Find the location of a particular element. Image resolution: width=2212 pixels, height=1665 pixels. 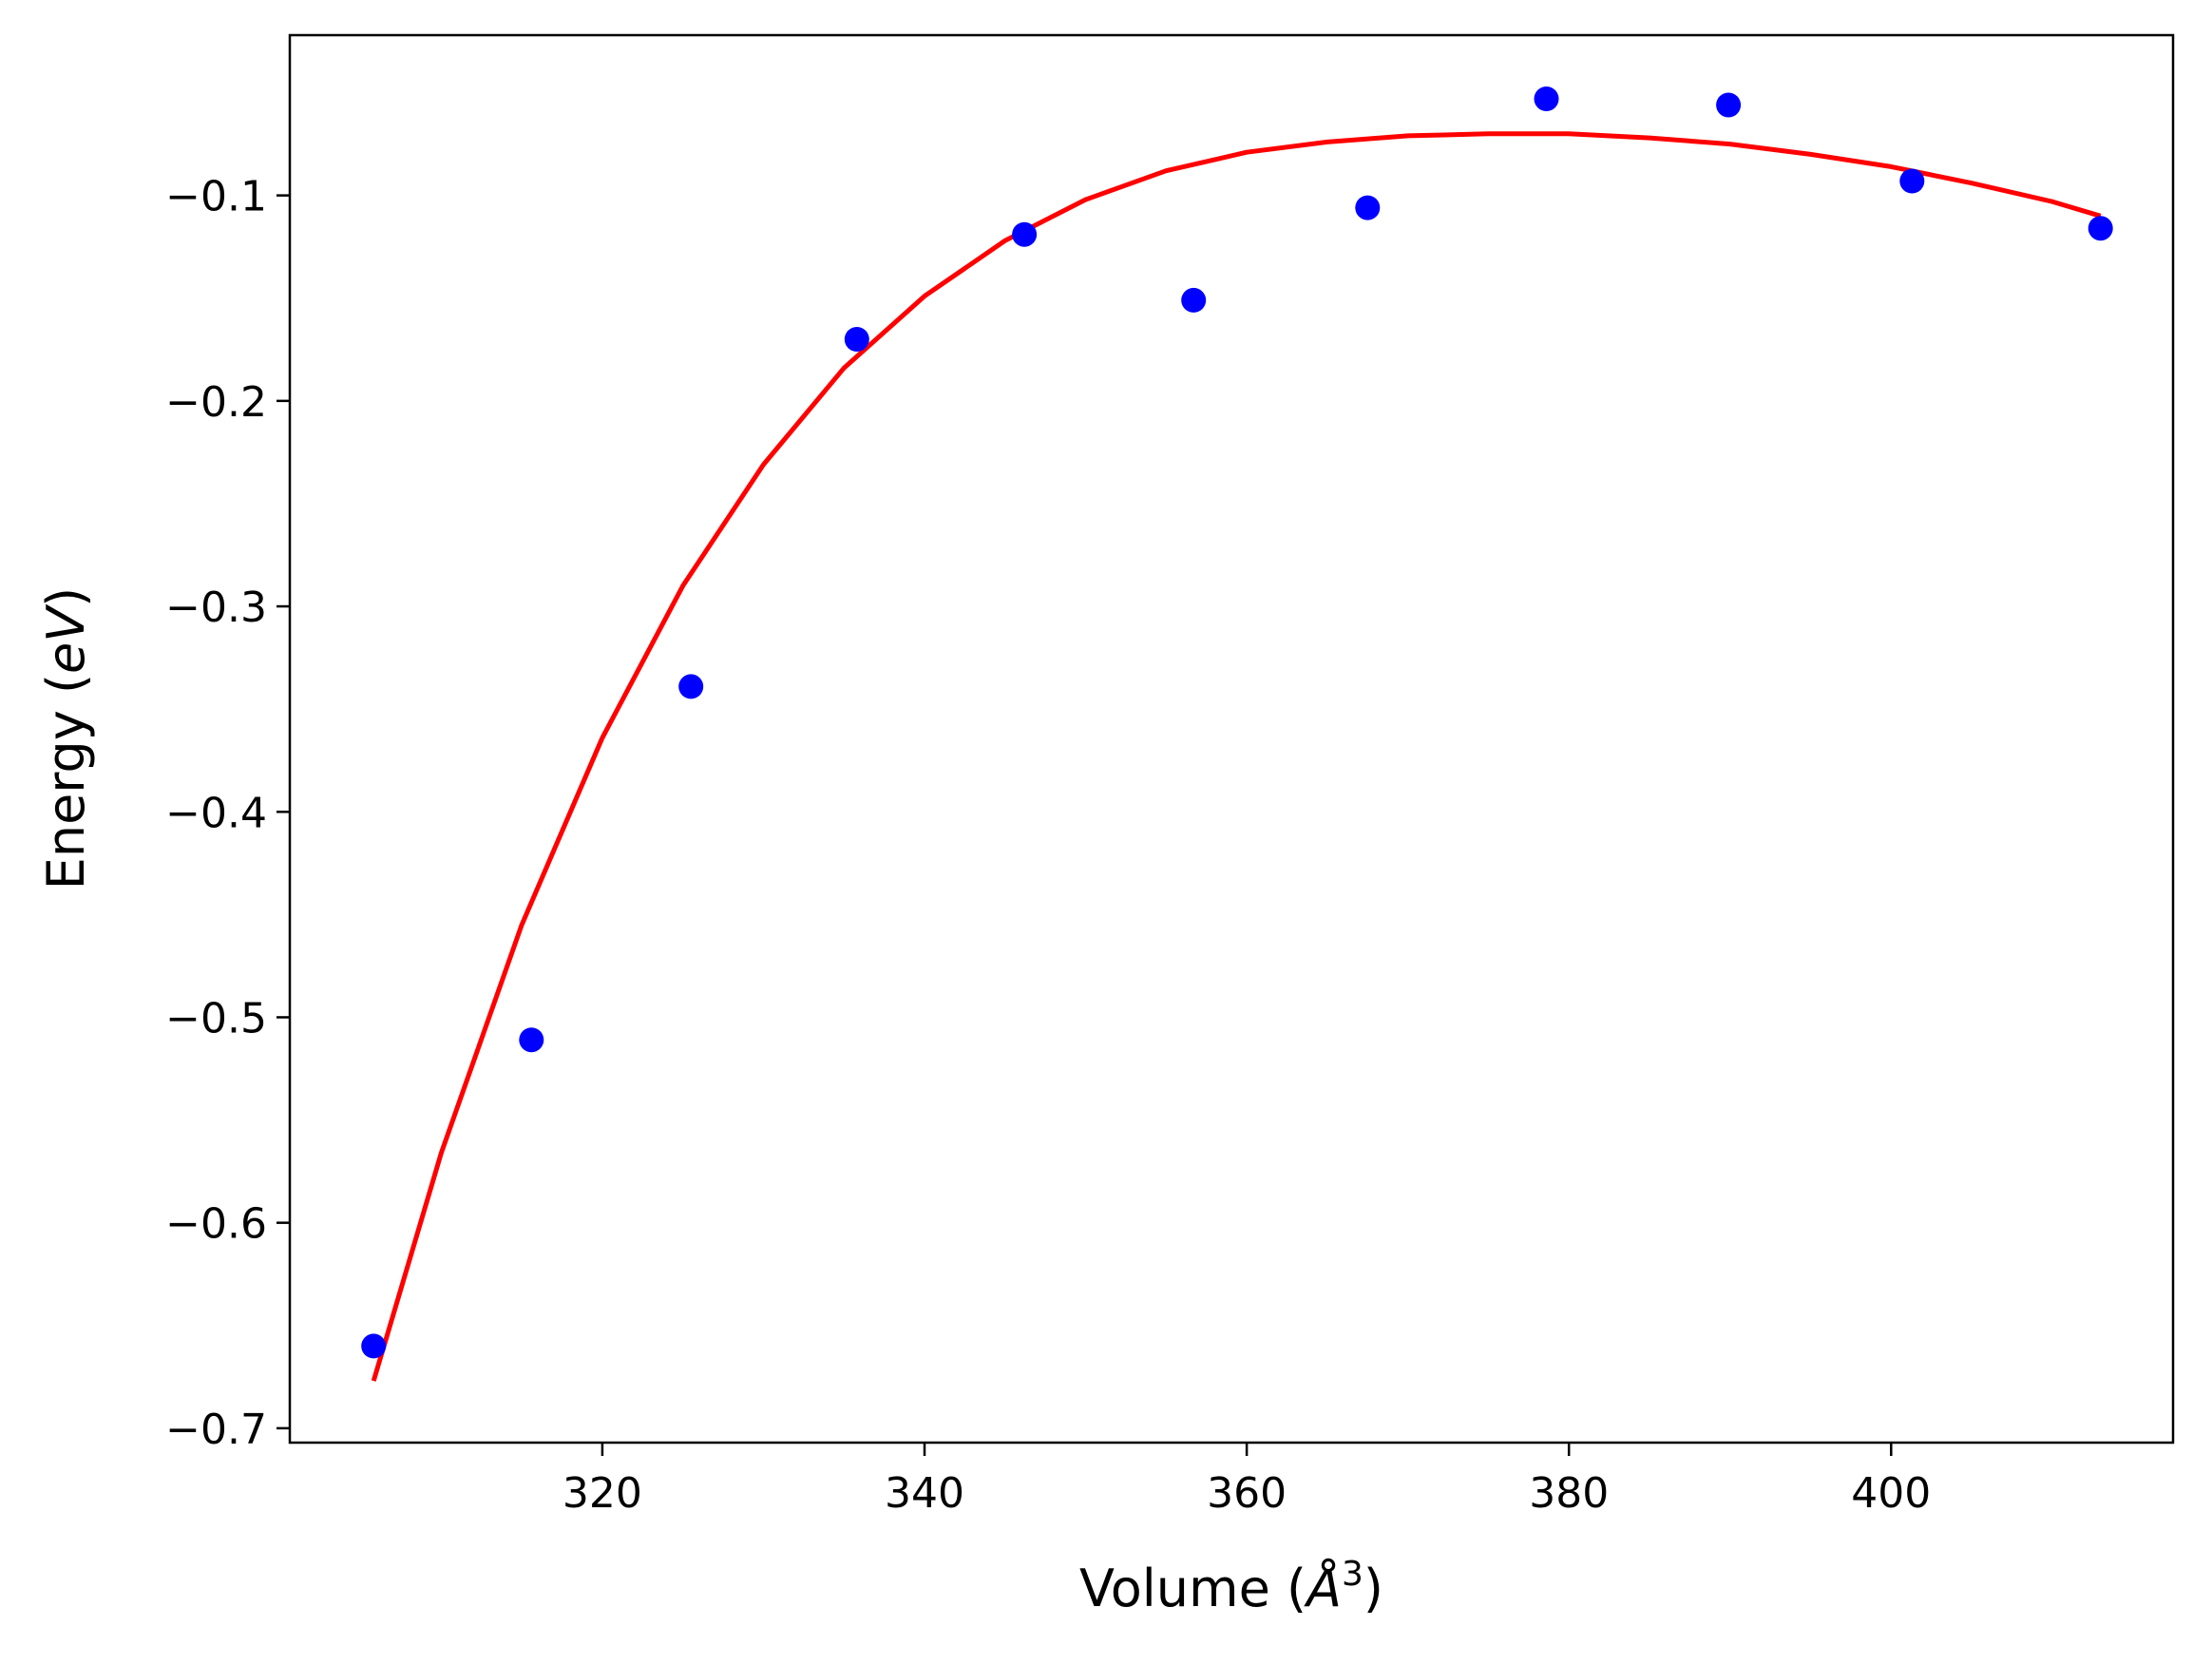

y-axis-label-suffix: ) is located at coordinates (66, 597).